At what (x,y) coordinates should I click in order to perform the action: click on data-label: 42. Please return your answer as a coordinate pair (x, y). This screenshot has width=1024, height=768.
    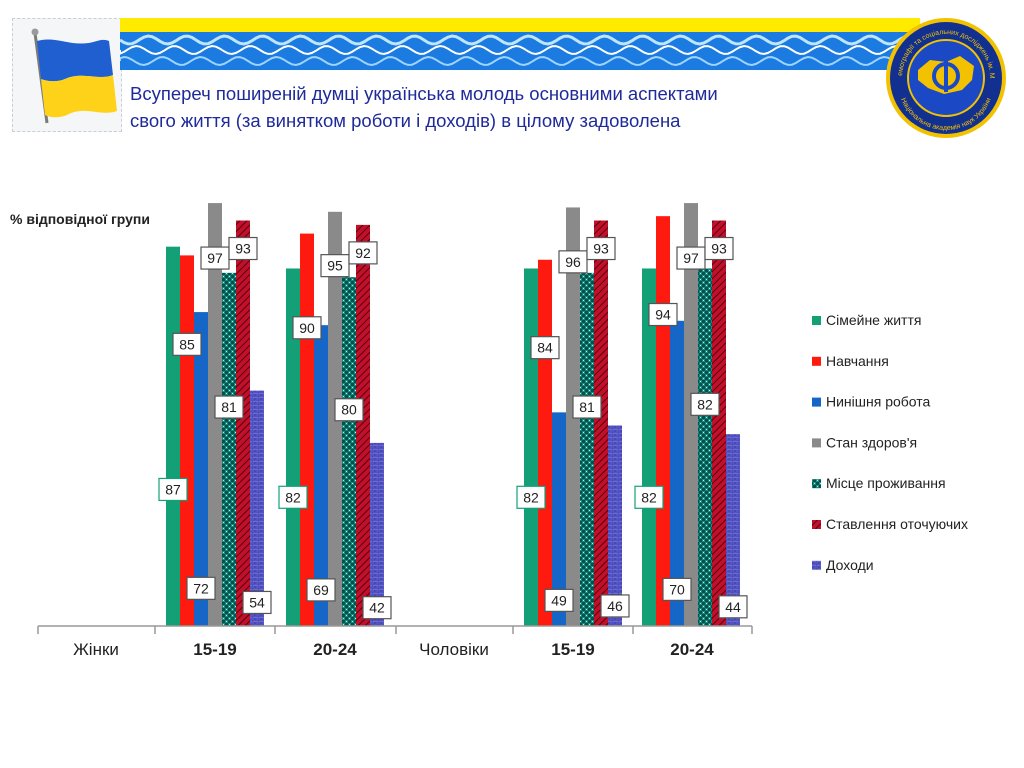
    Looking at the image, I should click on (377, 608).